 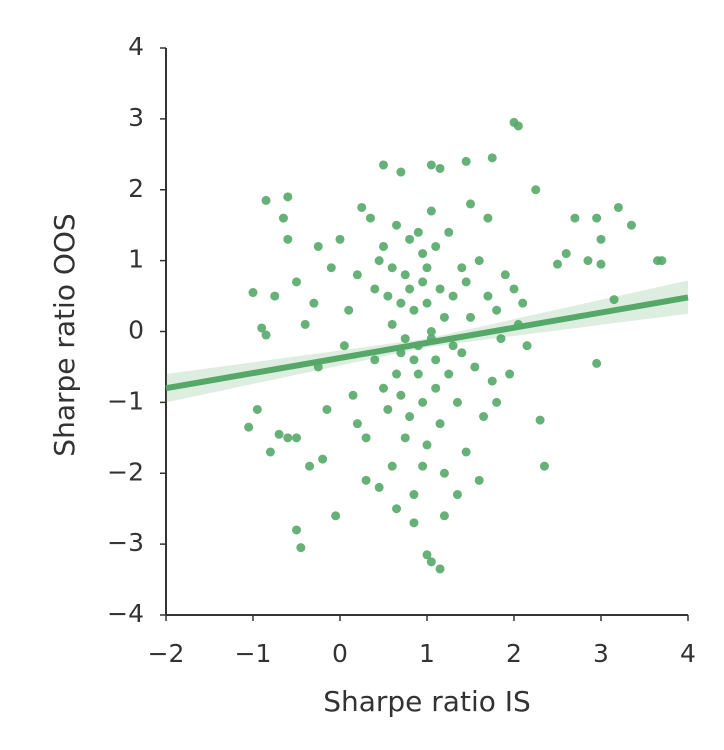 What do you see at coordinates (125, 613) in the screenshot?
I see `y-tick-label: −4` at bounding box center [125, 613].